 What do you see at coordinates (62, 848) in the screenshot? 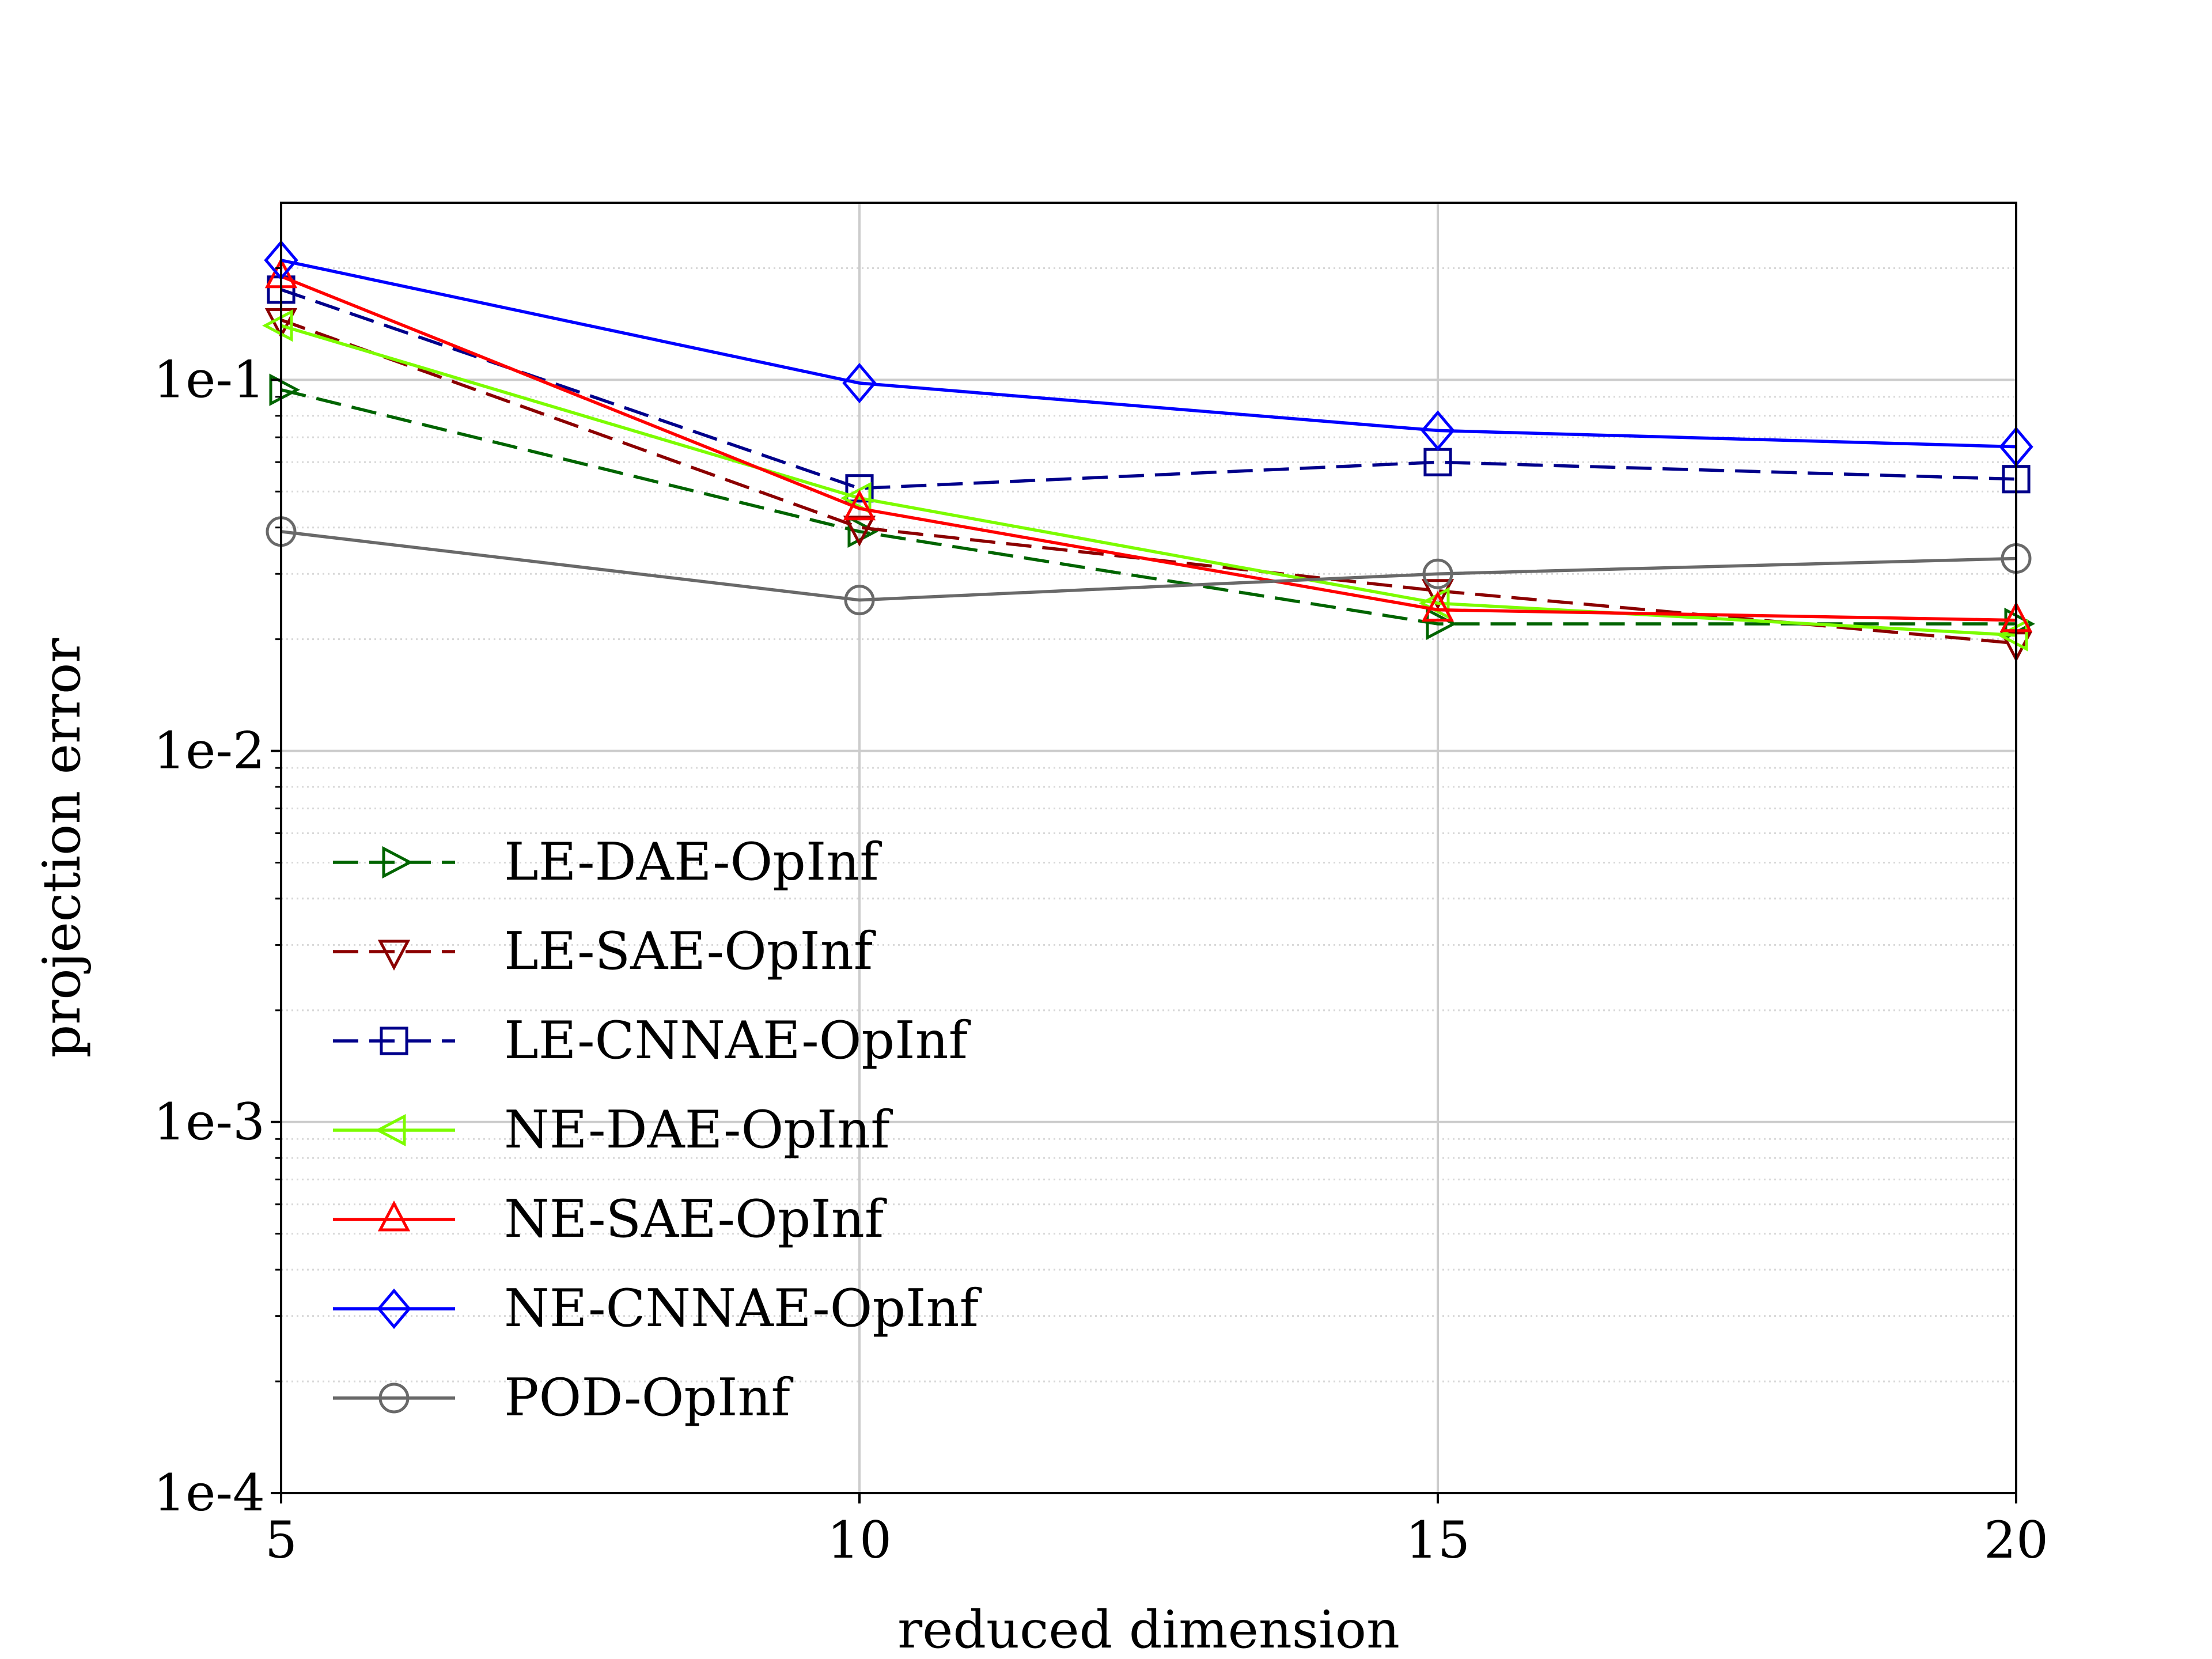
I see `y-axis-label: projection error` at bounding box center [62, 848].